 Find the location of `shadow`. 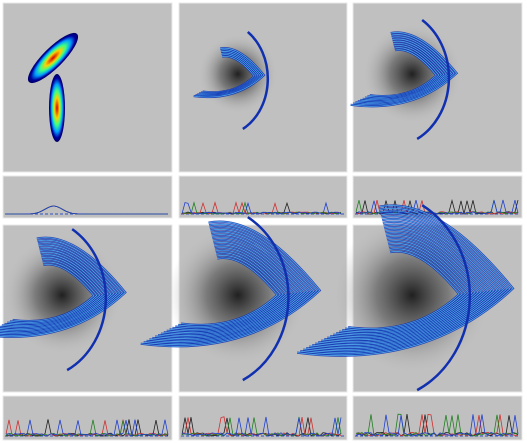

shadow is located at coordinates (237, 73).